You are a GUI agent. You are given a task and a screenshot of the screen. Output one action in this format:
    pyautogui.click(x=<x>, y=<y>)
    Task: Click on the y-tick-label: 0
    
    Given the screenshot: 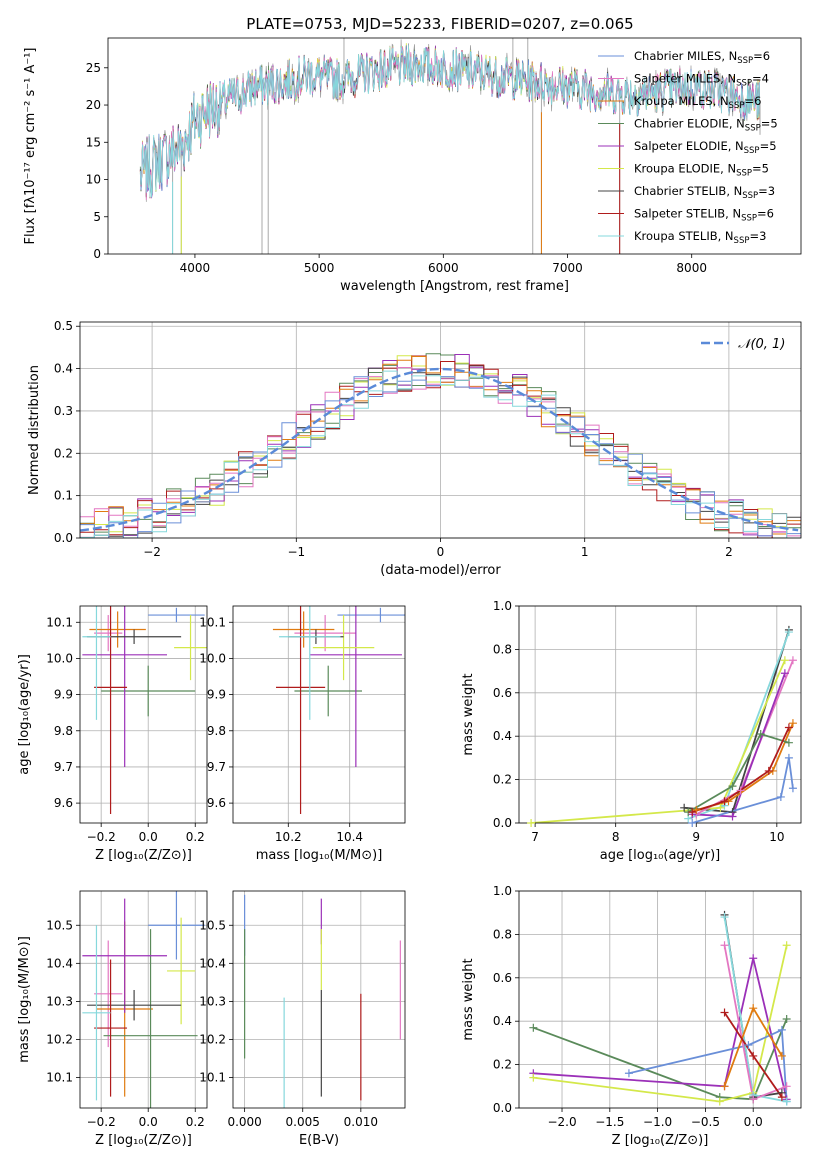 What is the action you would take?
    pyautogui.click(x=97, y=254)
    